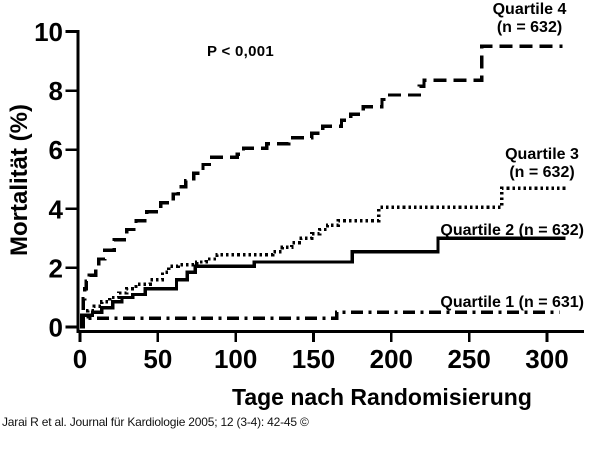 Image resolution: width=600 pixels, height=472 pixels. What do you see at coordinates (241, 51) in the screenshot?
I see `p-value-annotation: P < 0,001` at bounding box center [241, 51].